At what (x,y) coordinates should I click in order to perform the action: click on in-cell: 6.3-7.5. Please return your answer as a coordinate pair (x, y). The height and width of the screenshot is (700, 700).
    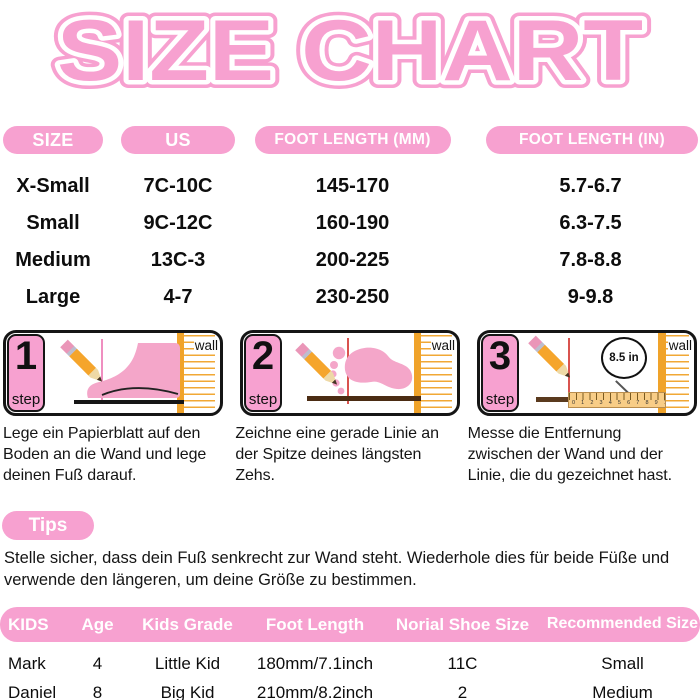
    Looking at the image, I should click on (590, 223).